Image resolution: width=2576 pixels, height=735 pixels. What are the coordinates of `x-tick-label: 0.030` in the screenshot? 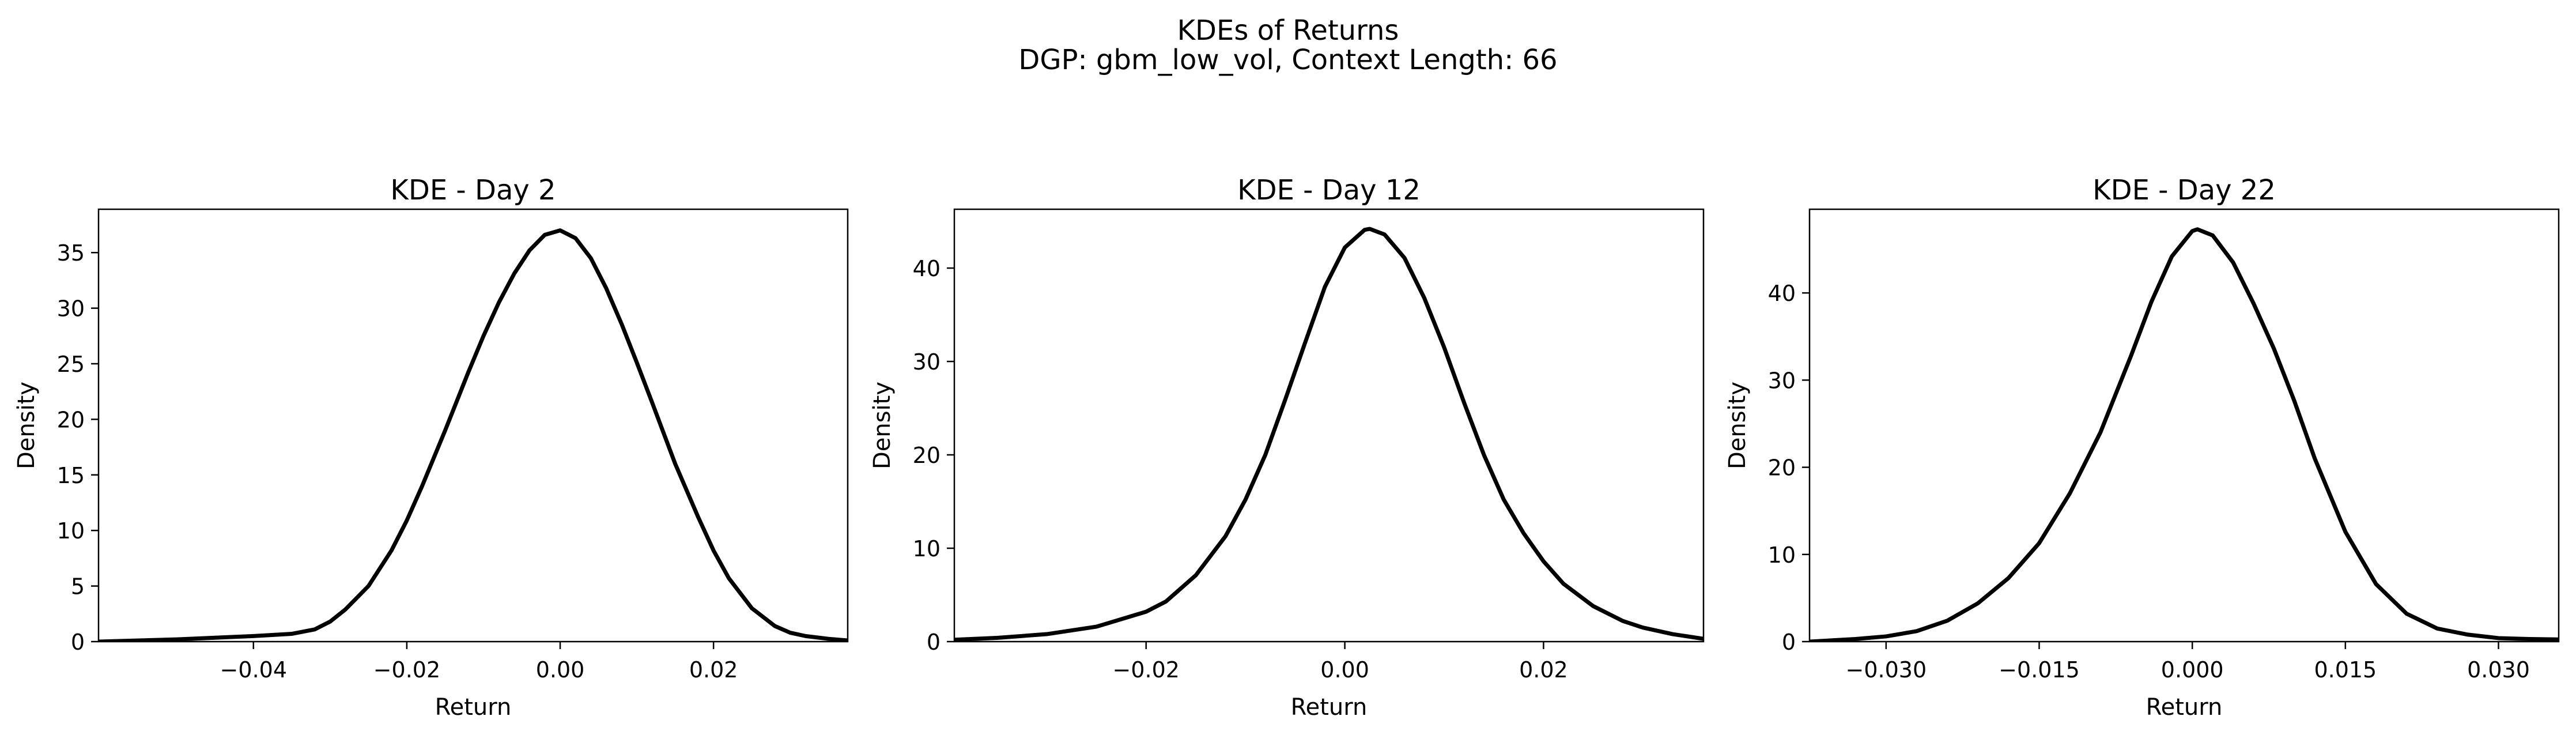 It's located at (2498, 670).